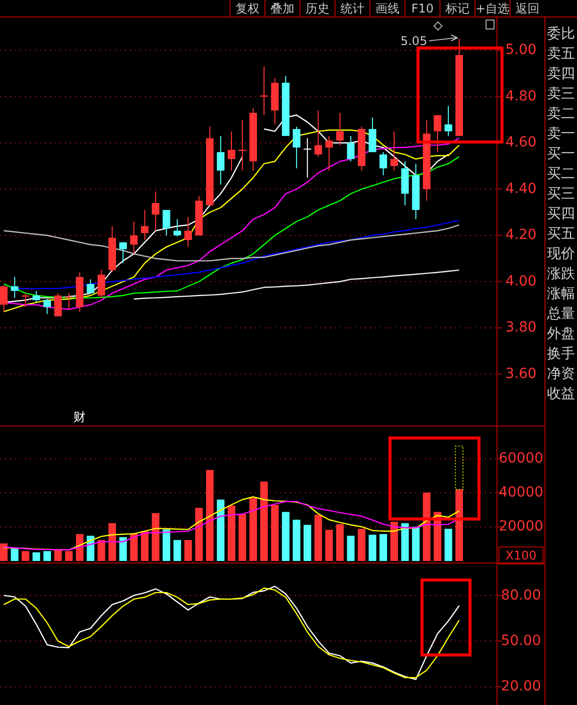 The height and width of the screenshot is (705, 577). What do you see at coordinates (388, 8) in the screenshot?
I see `text: 画线` at bounding box center [388, 8].